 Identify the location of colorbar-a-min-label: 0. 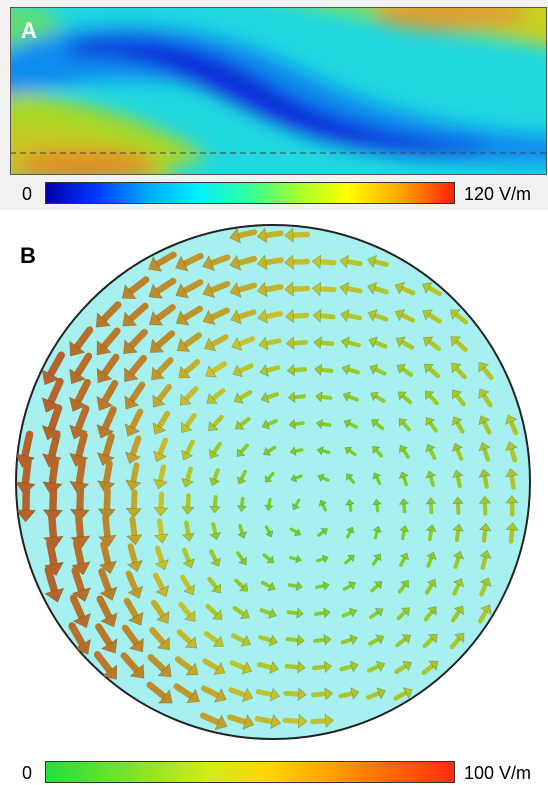
(27, 194).